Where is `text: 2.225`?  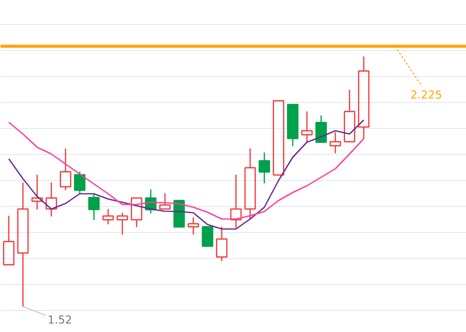
text: 2.225 is located at coordinates (426, 95).